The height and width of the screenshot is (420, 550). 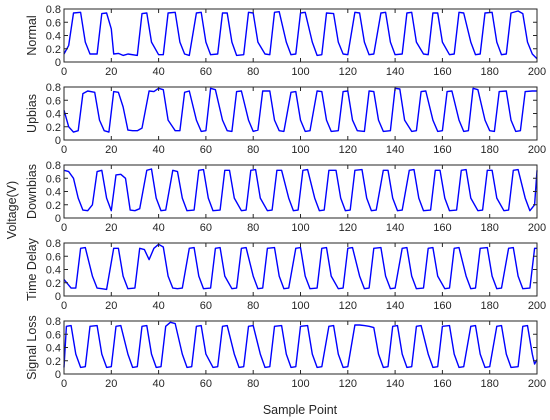 What do you see at coordinates (300, 110) in the screenshot?
I see `series-line-upbias` at bounding box center [300, 110].